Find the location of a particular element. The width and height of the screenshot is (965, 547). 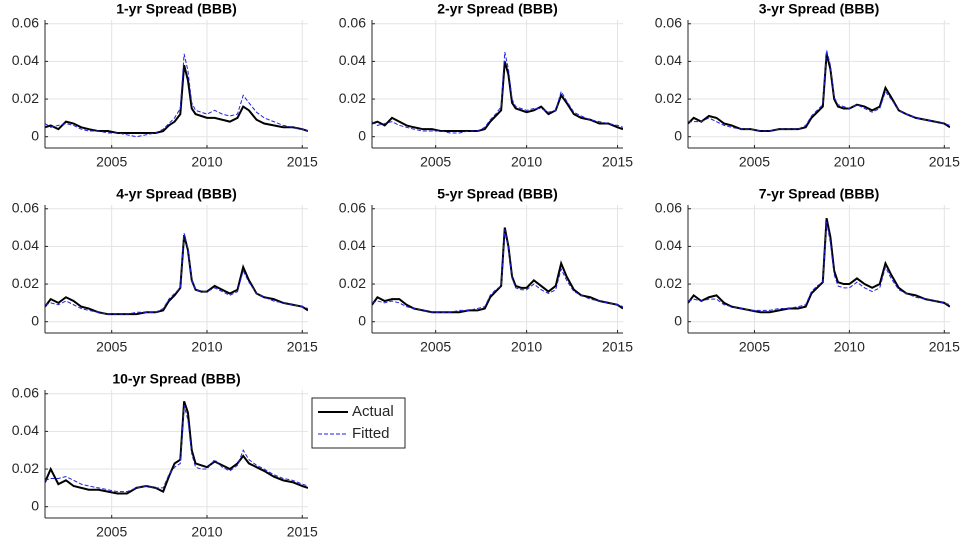

chart-title: 2-yr Spread (BBB) is located at coordinates (497, 9).